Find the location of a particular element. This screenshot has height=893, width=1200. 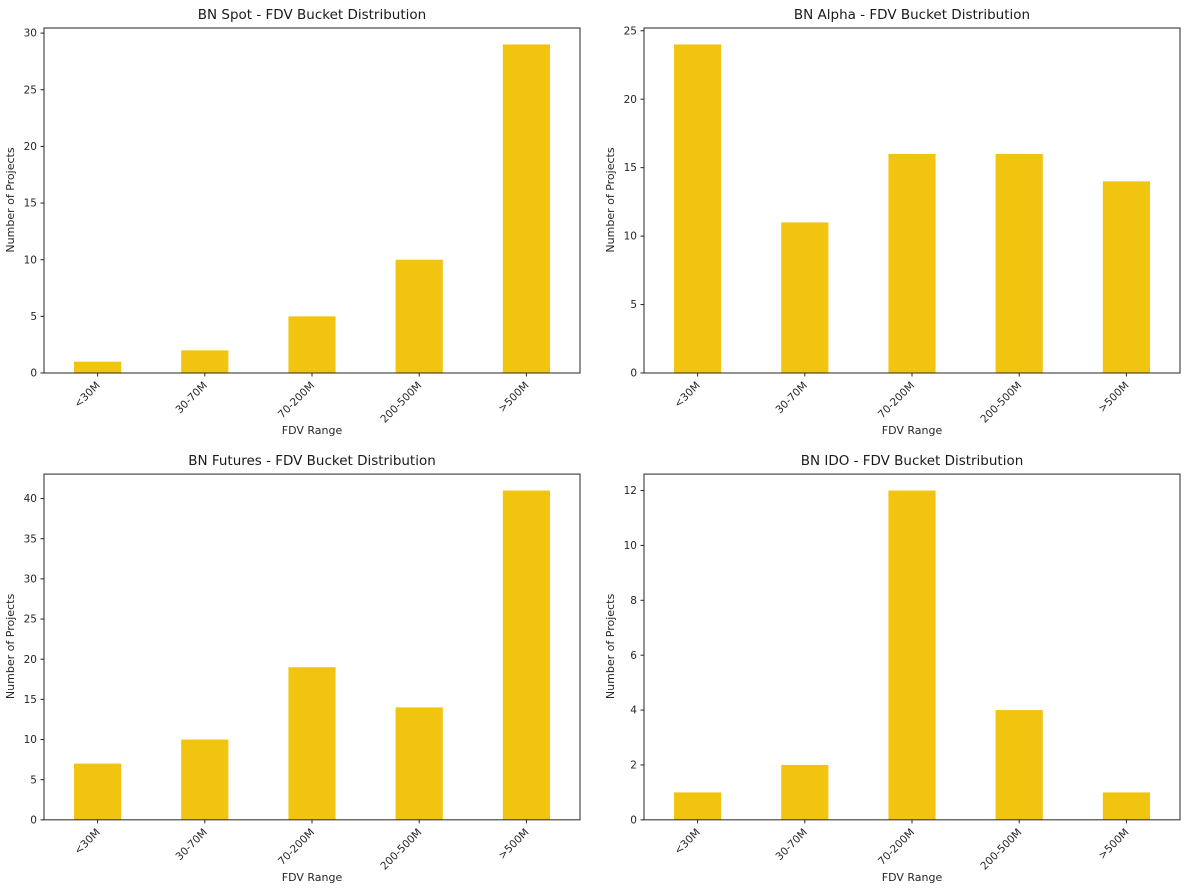

chart-title: BN Alpha - FDV Bucket Distribution is located at coordinates (912, 15).